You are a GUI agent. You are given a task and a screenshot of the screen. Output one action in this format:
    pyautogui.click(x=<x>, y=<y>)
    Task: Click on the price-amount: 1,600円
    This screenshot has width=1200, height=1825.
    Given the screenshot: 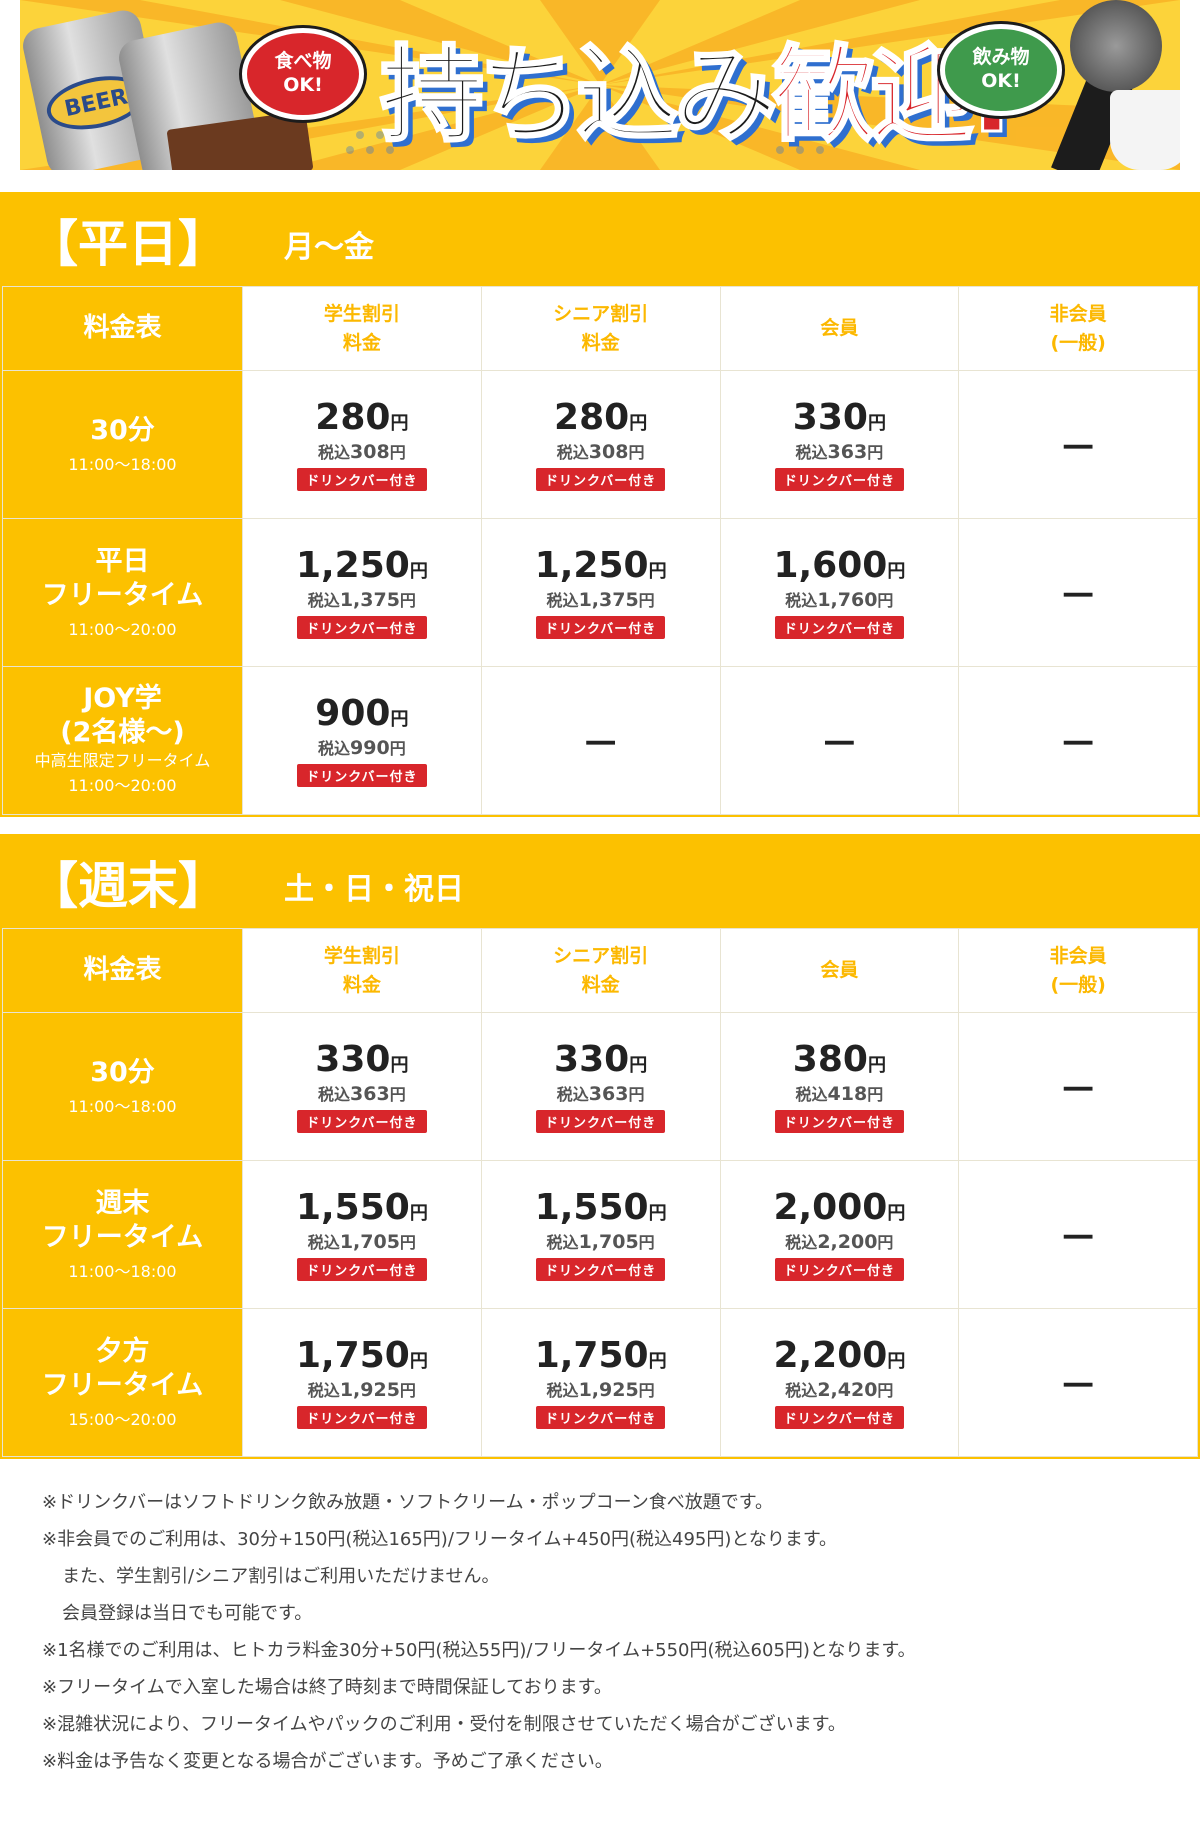 What is the action you would take?
    pyautogui.click(x=840, y=565)
    